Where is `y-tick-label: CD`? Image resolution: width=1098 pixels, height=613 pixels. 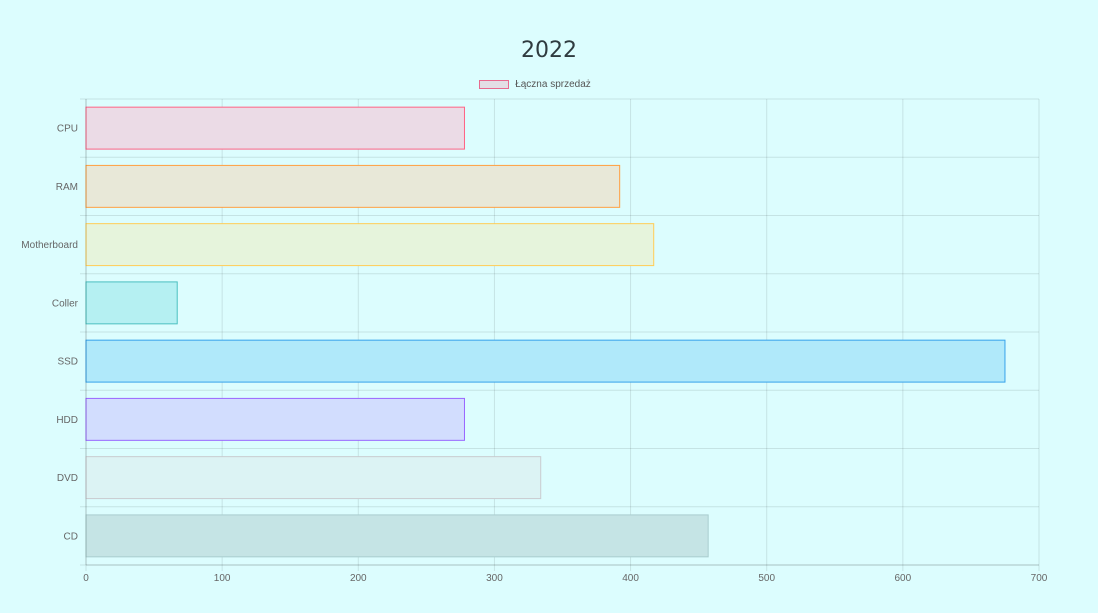
y-tick-label: CD is located at coordinates (71, 536).